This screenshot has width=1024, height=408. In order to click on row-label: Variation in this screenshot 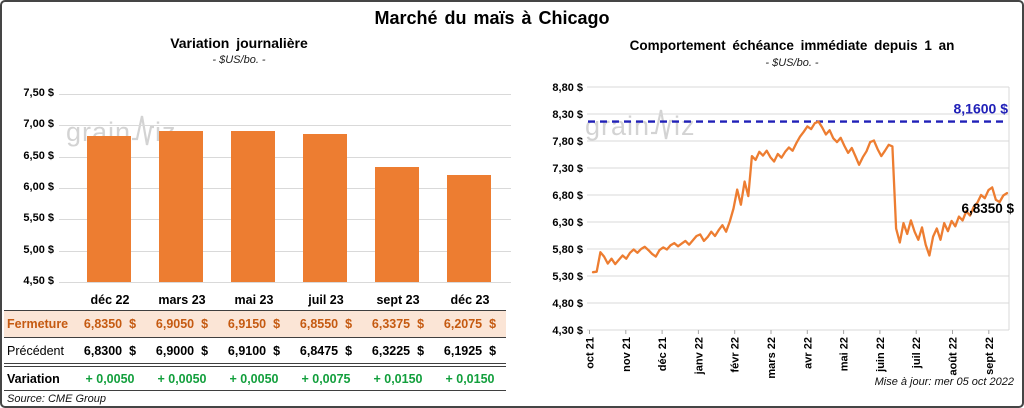, I will do `click(33, 378)`.